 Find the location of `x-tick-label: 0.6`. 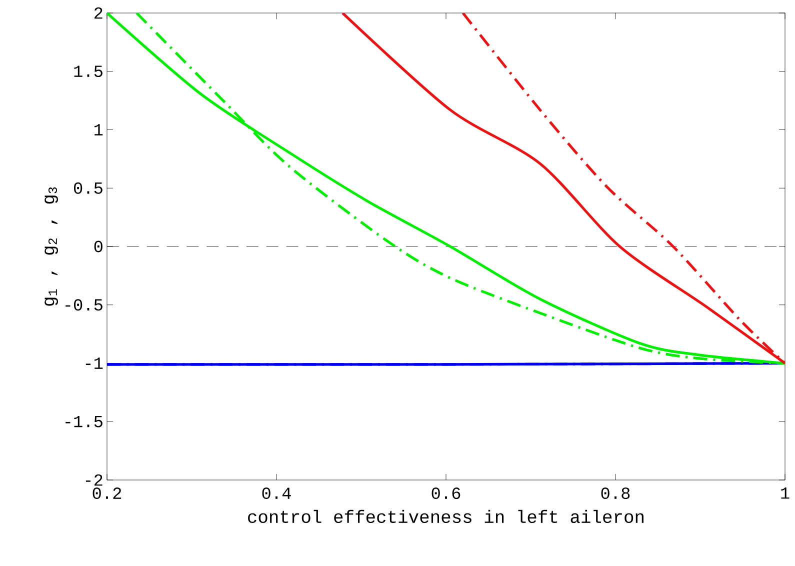

x-tick-label: 0.6 is located at coordinates (446, 494).